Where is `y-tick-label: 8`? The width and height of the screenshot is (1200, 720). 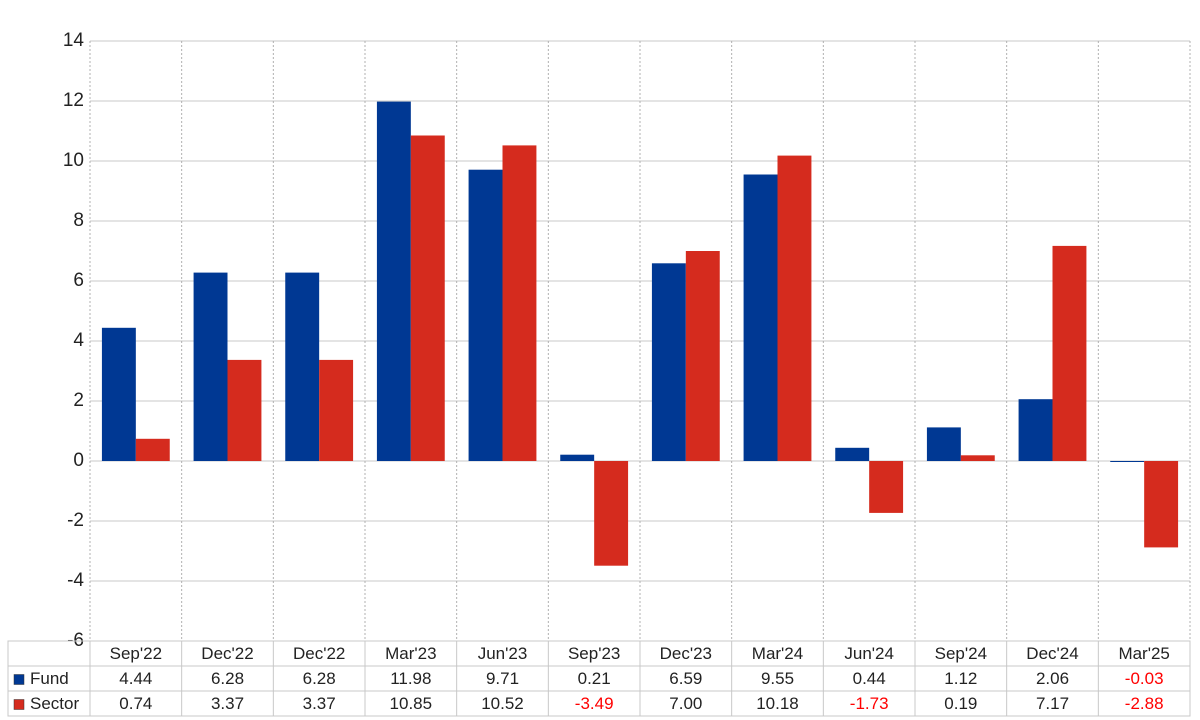
y-tick-label: 8 is located at coordinates (78, 220).